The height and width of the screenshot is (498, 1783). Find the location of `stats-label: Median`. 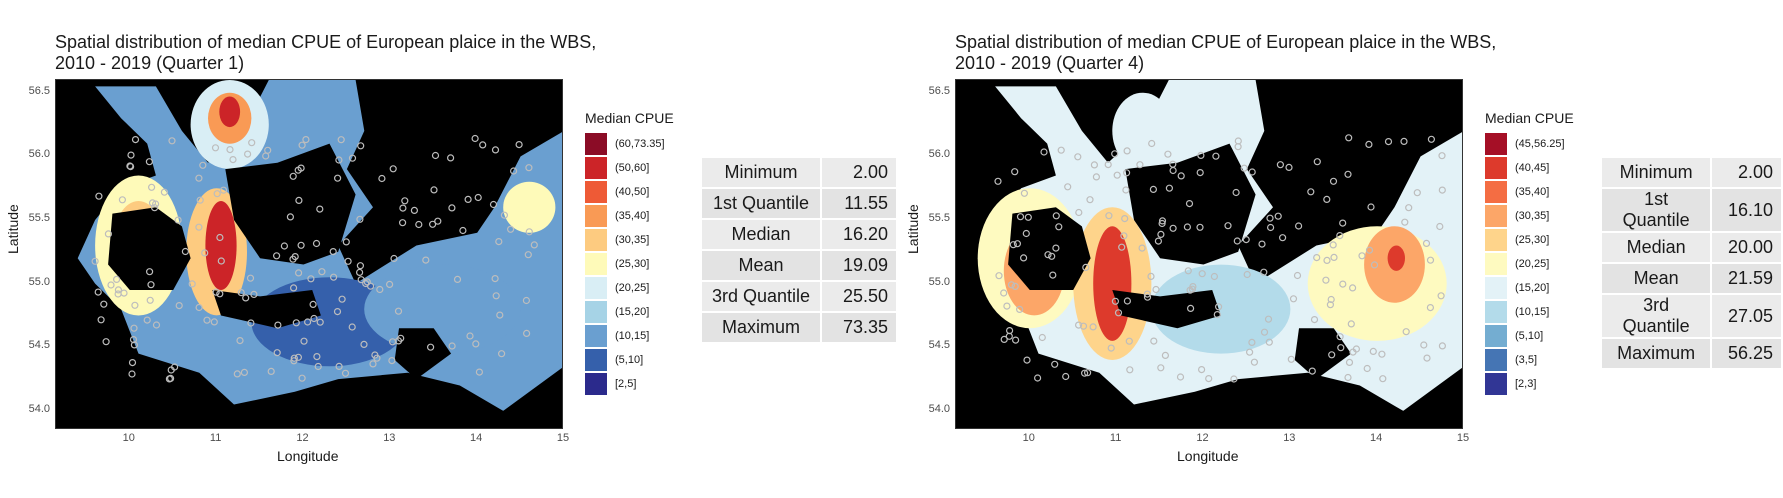

stats-label: Median is located at coordinates (1656, 247).